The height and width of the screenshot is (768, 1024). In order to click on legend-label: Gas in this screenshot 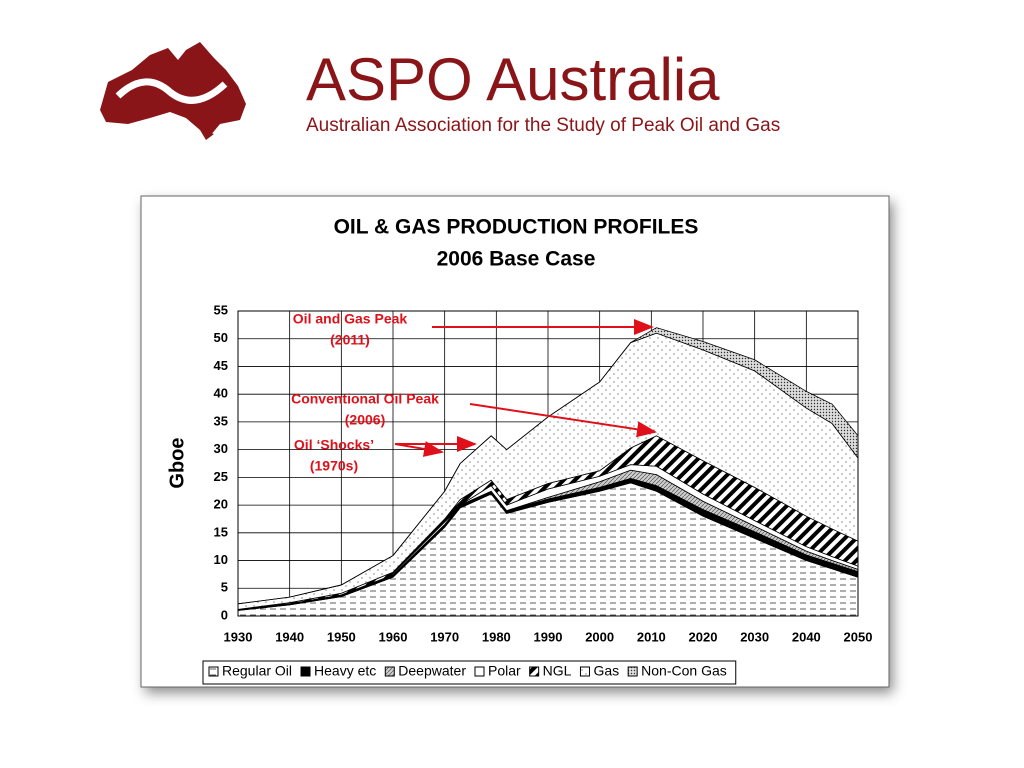, I will do `click(606, 671)`.